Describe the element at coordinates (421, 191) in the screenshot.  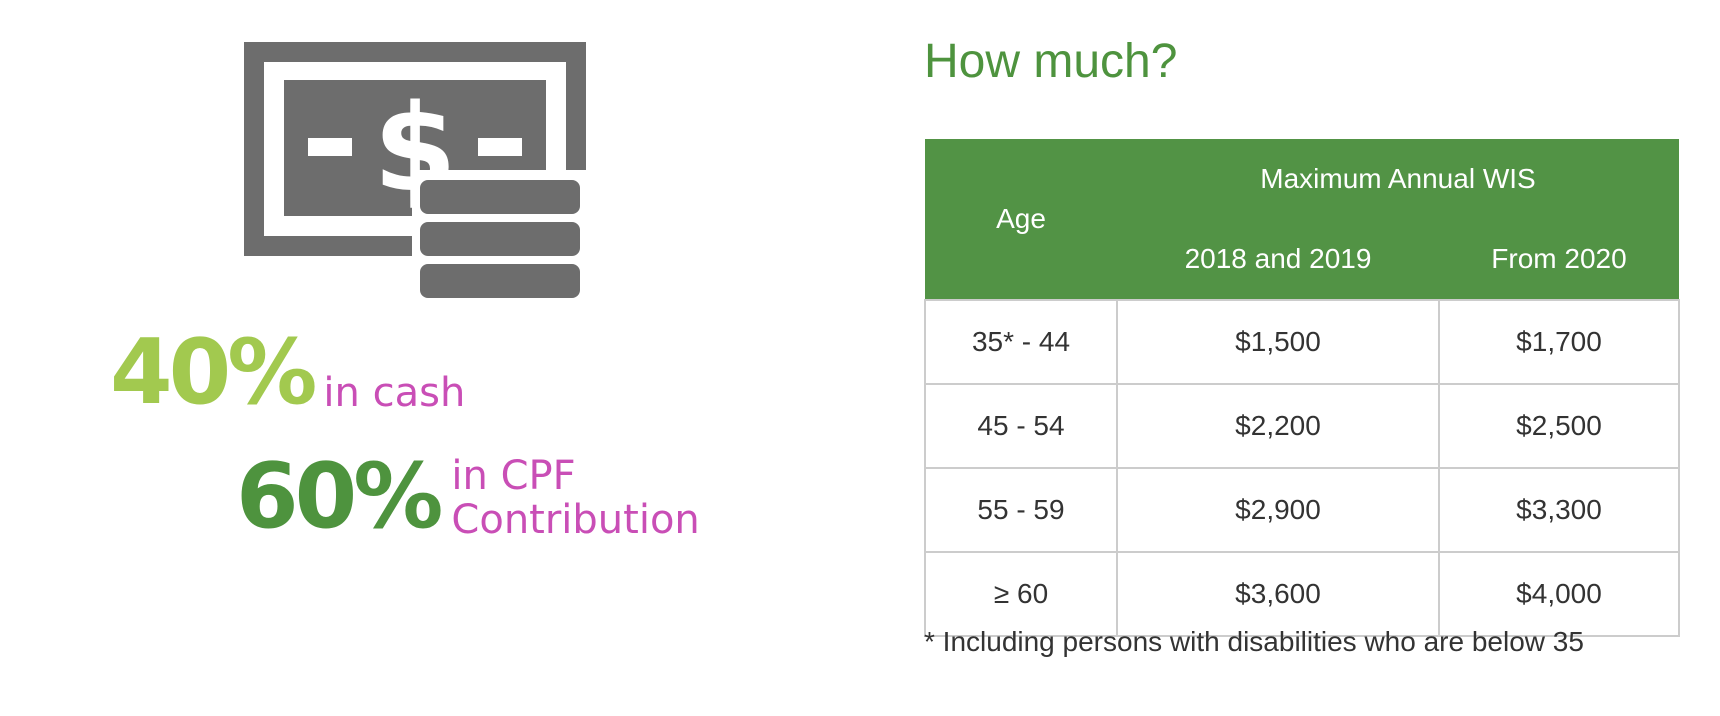
I see `money-bill-coins-icon: $` at that location.